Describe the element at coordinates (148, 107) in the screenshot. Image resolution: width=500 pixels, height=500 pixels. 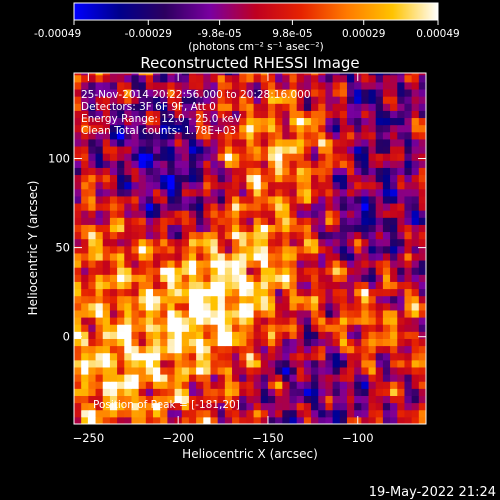
I see `annotation-detectors: Detectors: 3F 6F 9F, Att 0` at that location.